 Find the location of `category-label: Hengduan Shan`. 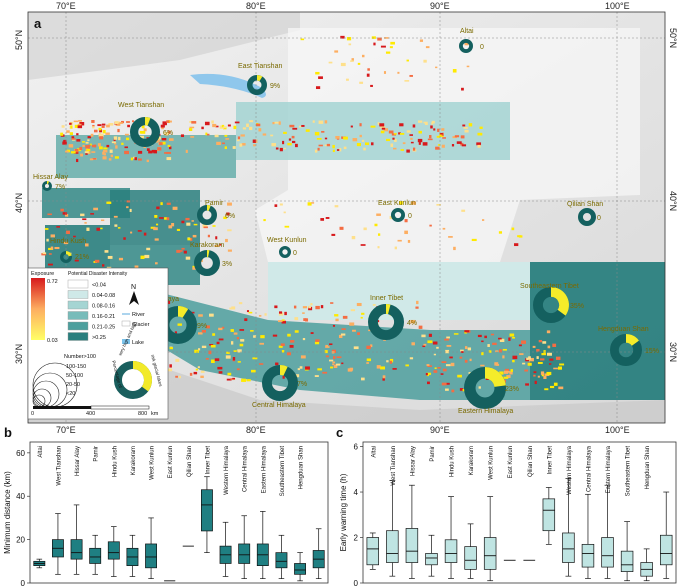

category-label: Hengduan Shan is located at coordinates (648, 467).